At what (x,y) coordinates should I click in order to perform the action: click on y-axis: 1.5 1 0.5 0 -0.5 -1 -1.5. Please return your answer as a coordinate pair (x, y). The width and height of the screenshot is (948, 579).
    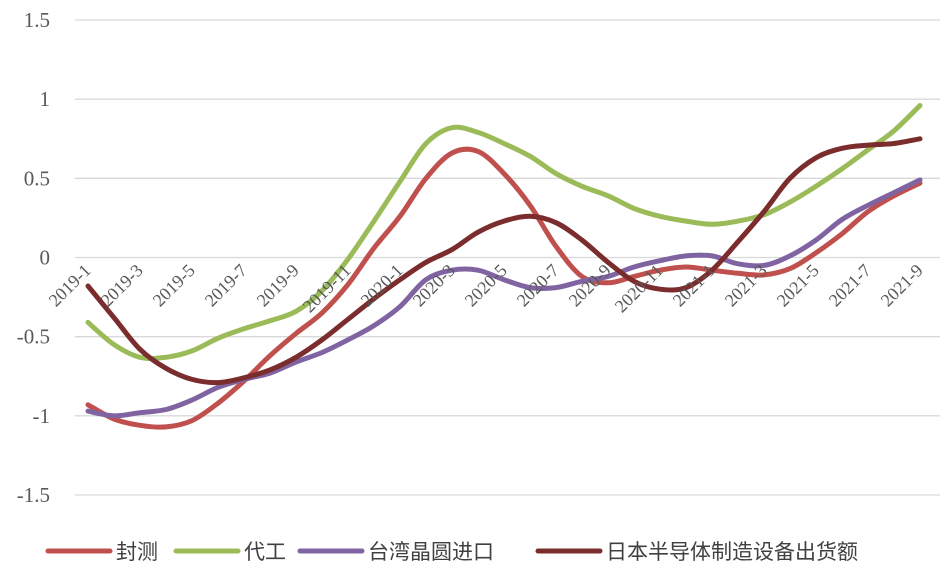
    Looking at the image, I should click on (33, 257).